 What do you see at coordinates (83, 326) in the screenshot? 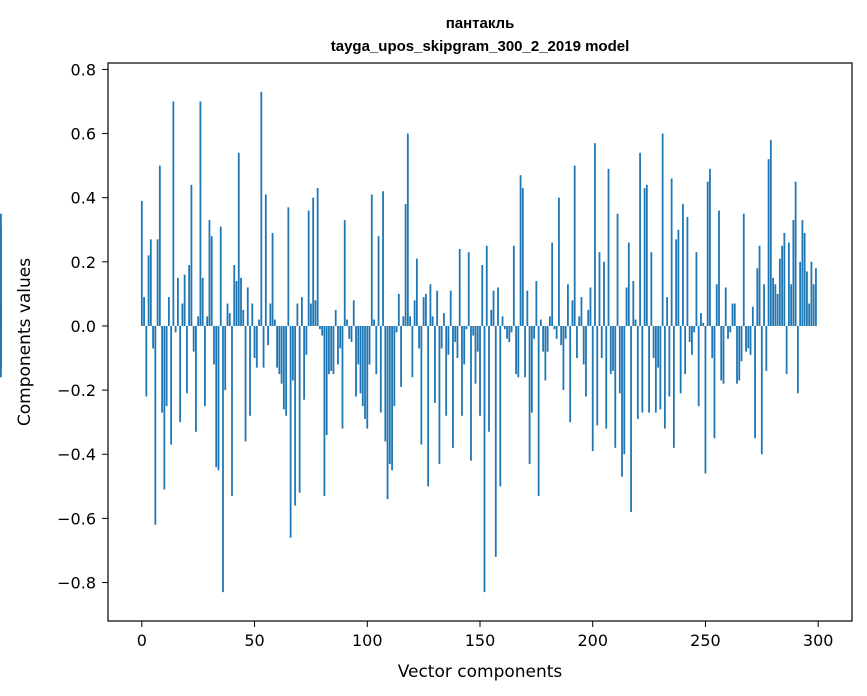
I see `y-tick-label: 0.0` at bounding box center [83, 326].